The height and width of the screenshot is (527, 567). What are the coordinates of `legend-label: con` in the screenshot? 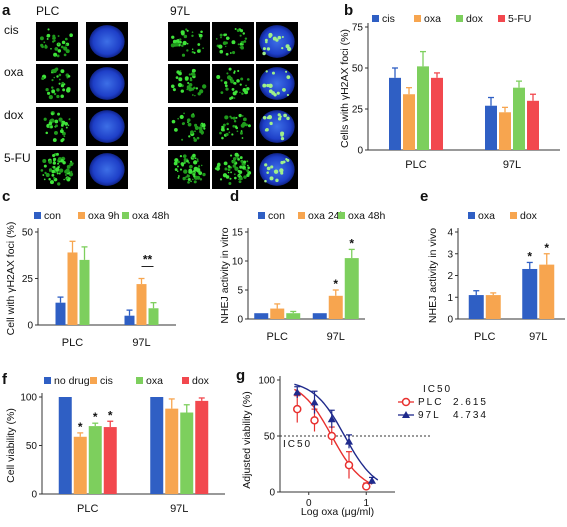 It's located at (276, 216).